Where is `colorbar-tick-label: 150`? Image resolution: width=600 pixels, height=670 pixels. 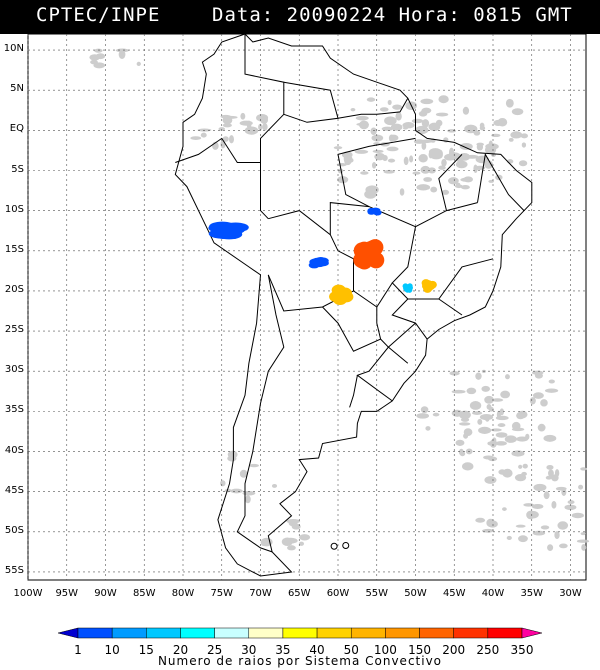 colorbar-tick-label: 150 is located at coordinates (419, 650).